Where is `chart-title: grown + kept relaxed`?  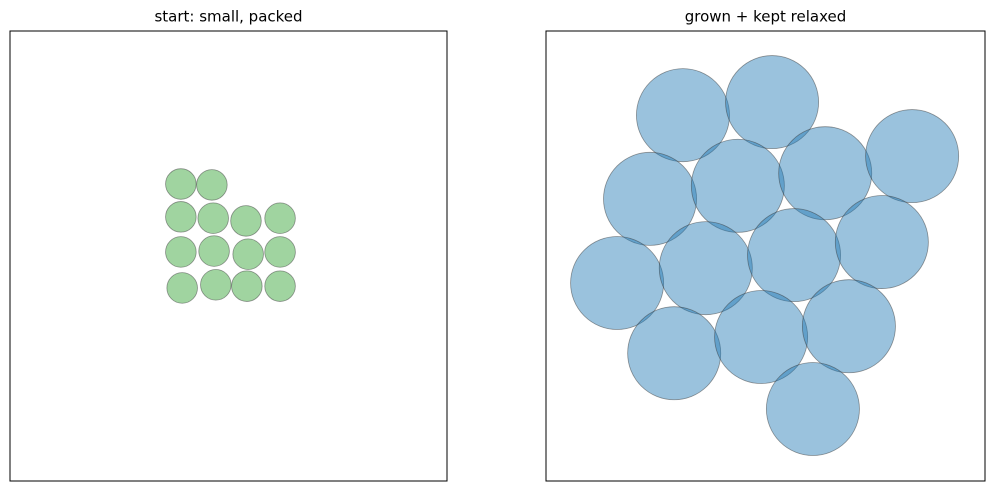
chart-title: grown + kept relaxed is located at coordinates (766, 17).